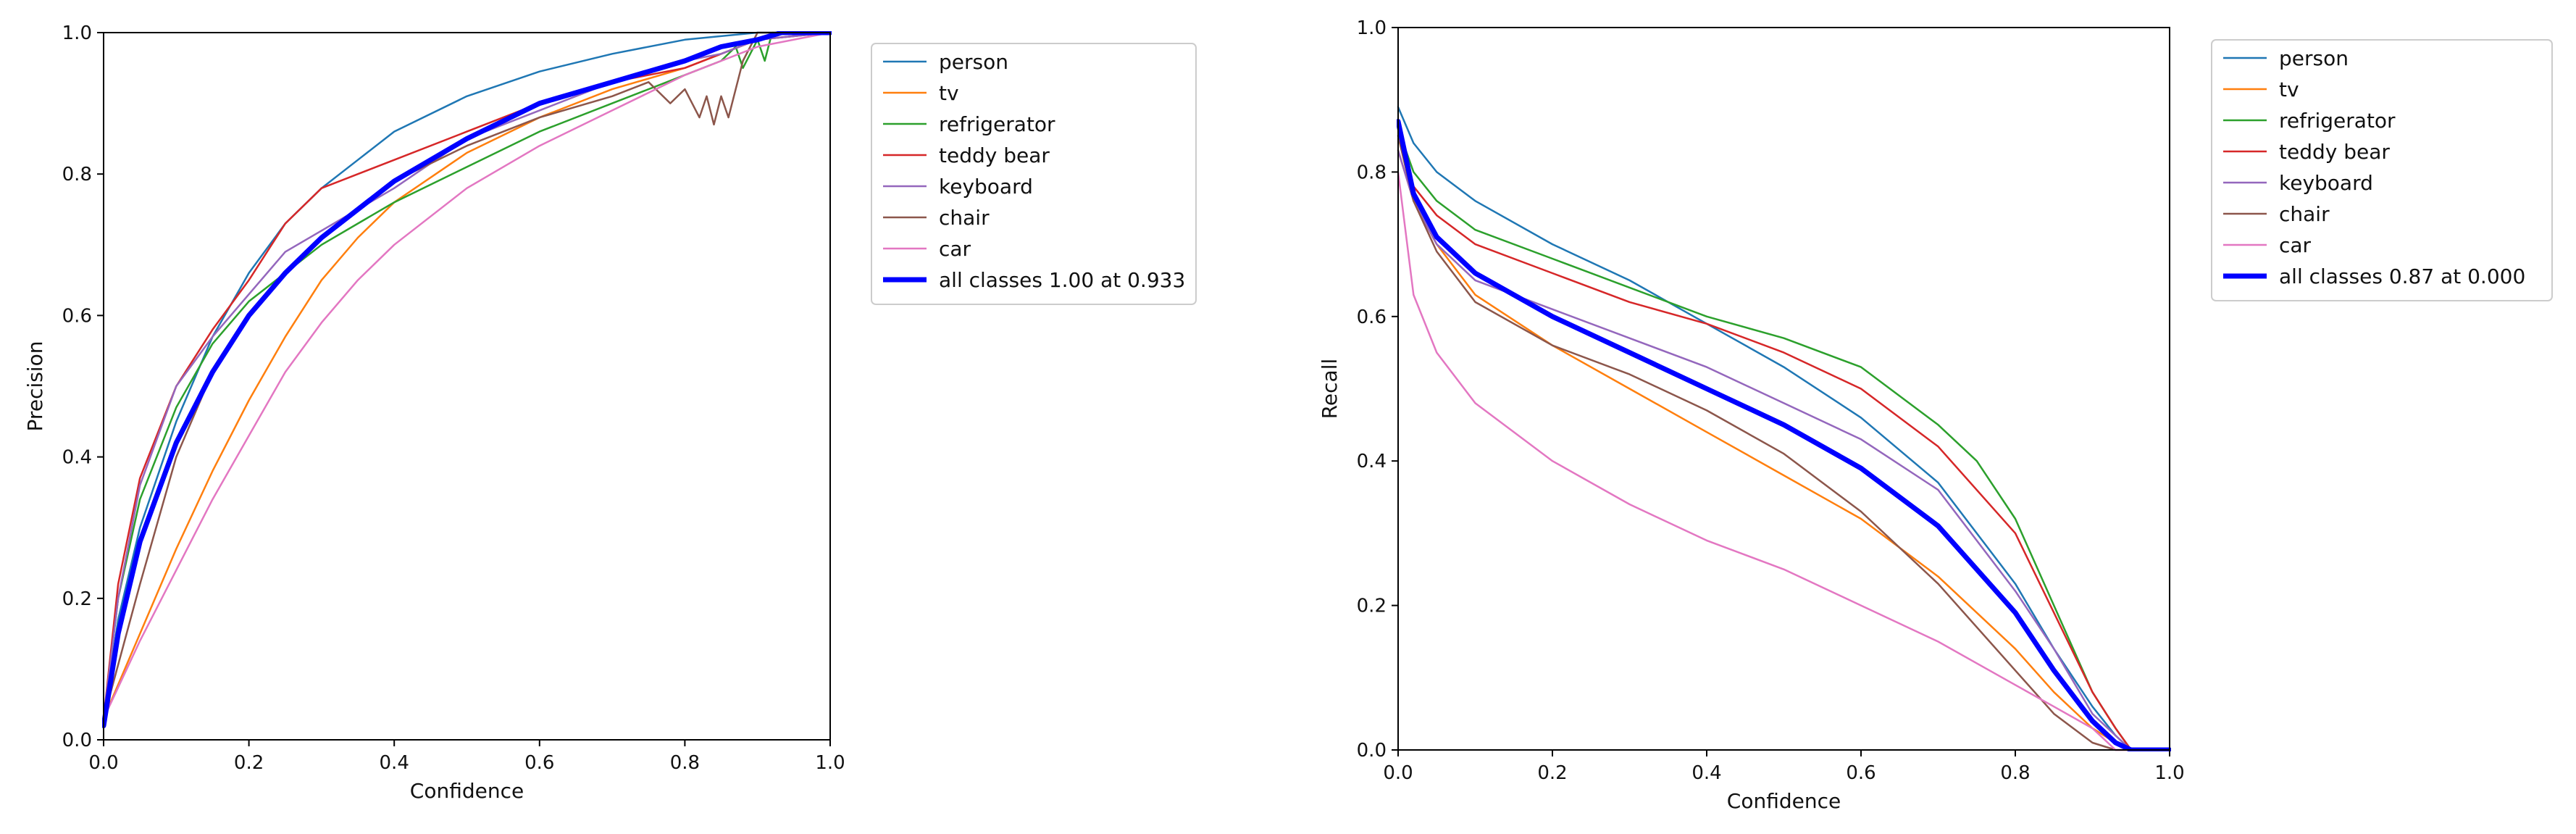  What do you see at coordinates (77, 599) in the screenshot?
I see `chart-1-y-tick-label: 0.2` at bounding box center [77, 599].